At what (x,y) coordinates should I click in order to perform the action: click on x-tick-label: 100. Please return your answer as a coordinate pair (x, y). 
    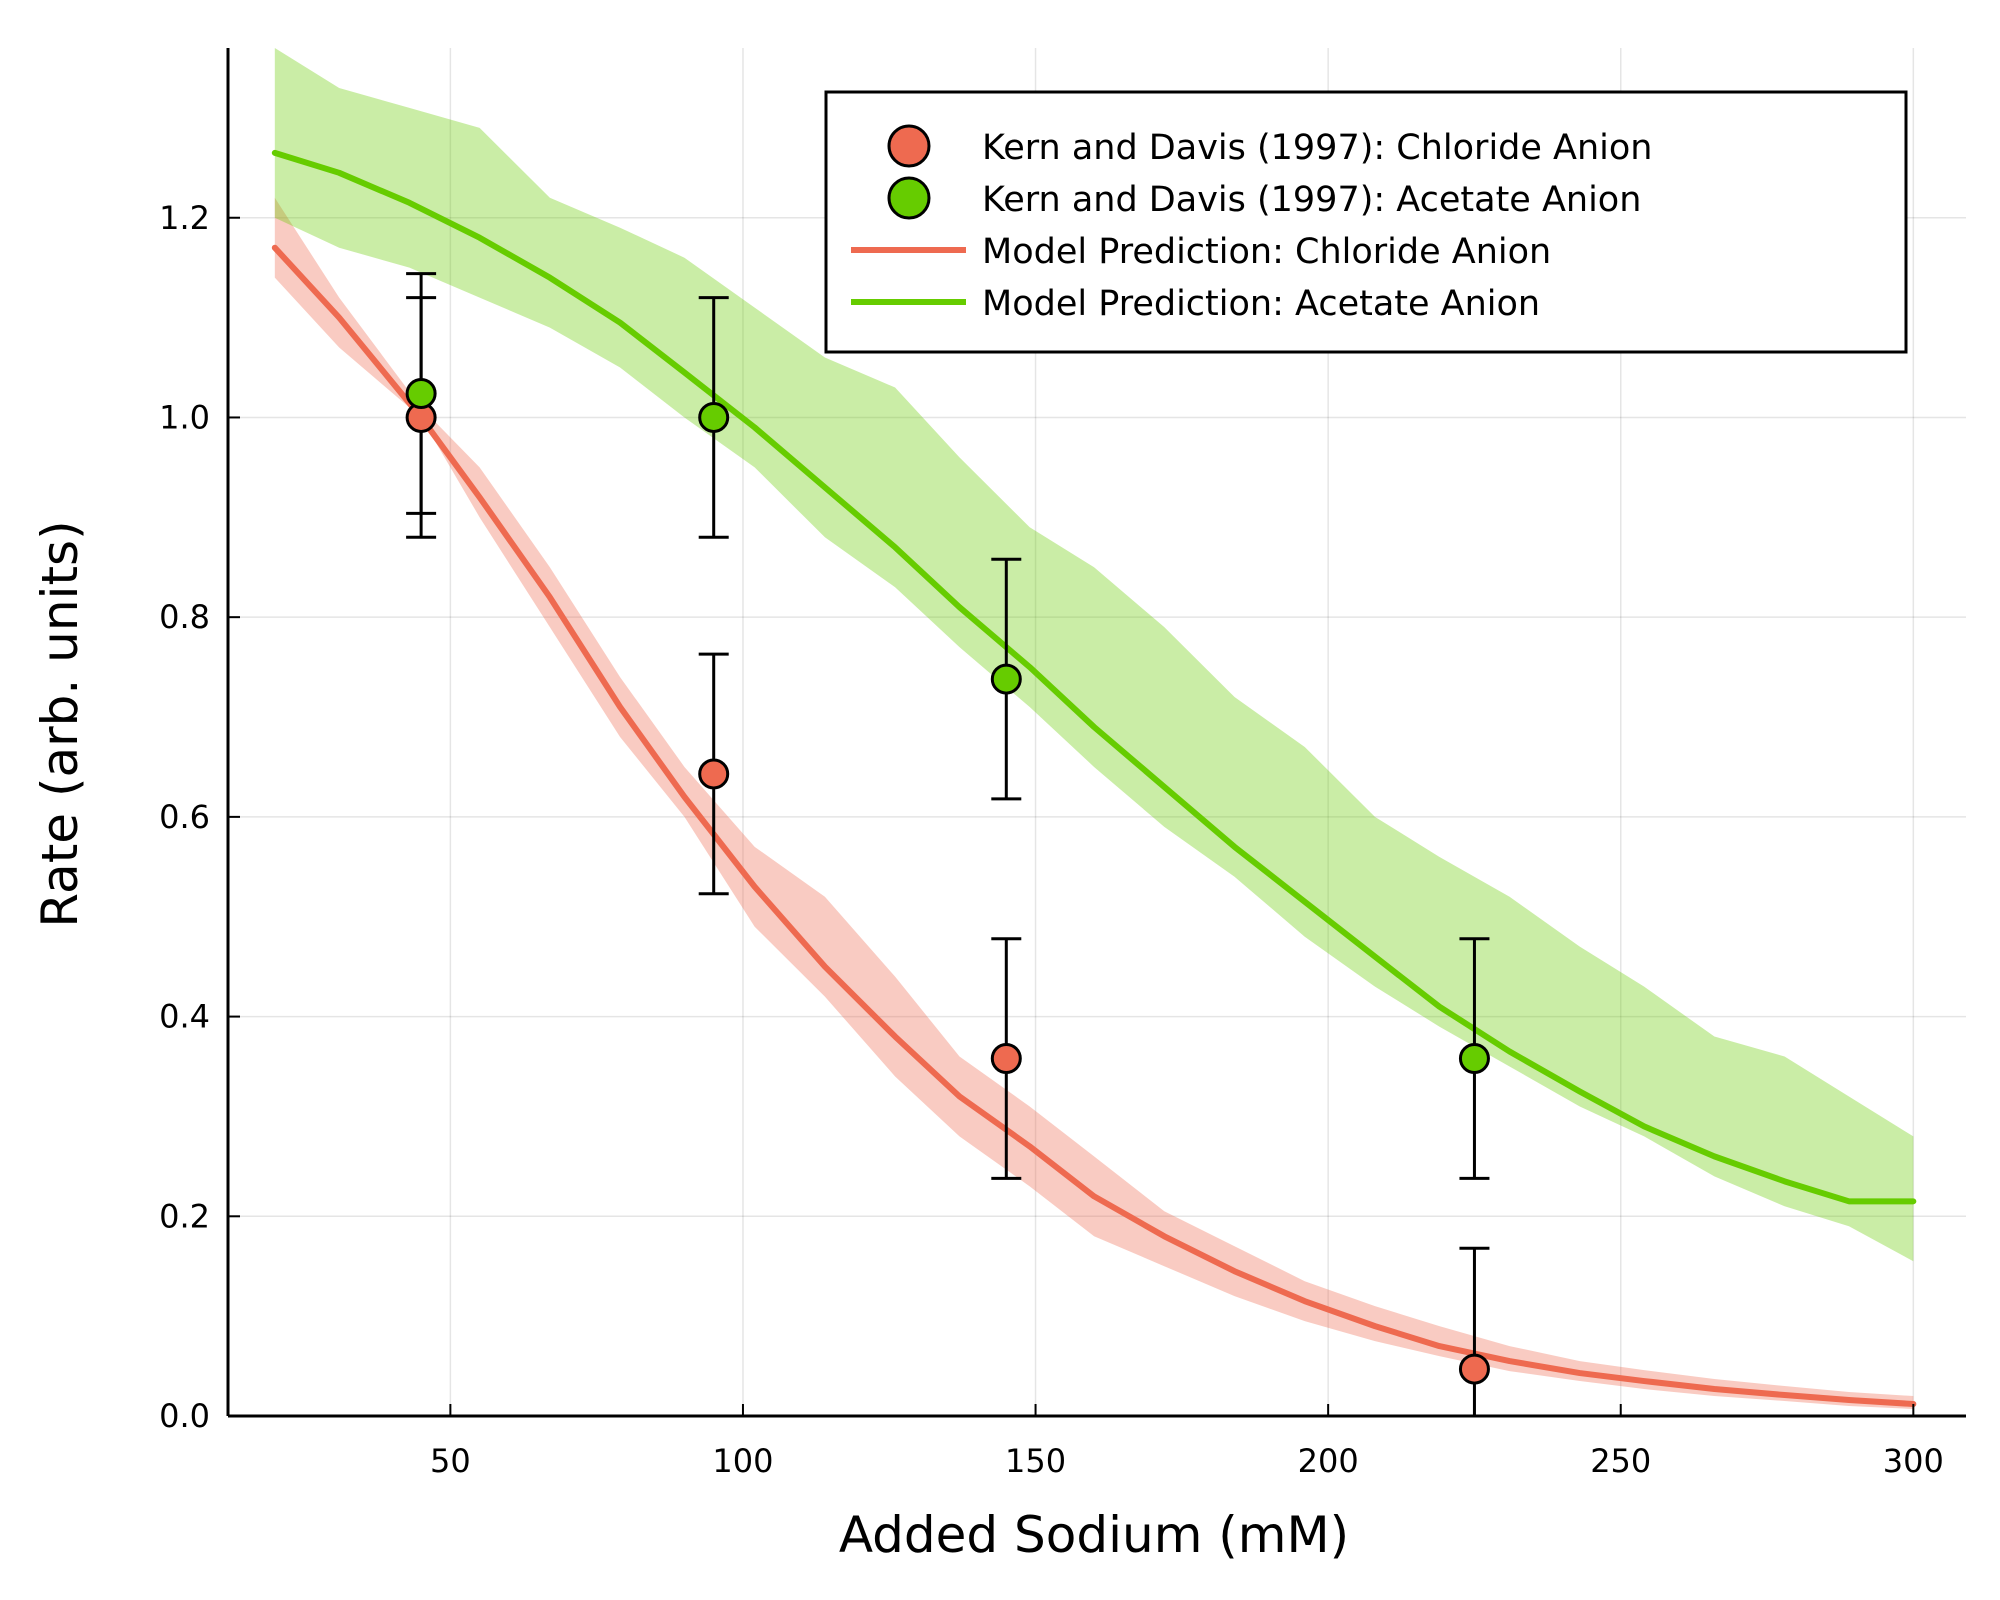
    Looking at the image, I should click on (742, 1461).